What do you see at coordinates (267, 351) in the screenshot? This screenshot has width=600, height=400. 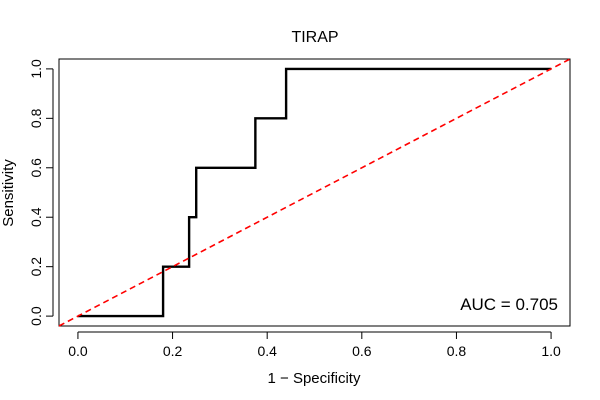 I see `x-tick-label: 0.4` at bounding box center [267, 351].